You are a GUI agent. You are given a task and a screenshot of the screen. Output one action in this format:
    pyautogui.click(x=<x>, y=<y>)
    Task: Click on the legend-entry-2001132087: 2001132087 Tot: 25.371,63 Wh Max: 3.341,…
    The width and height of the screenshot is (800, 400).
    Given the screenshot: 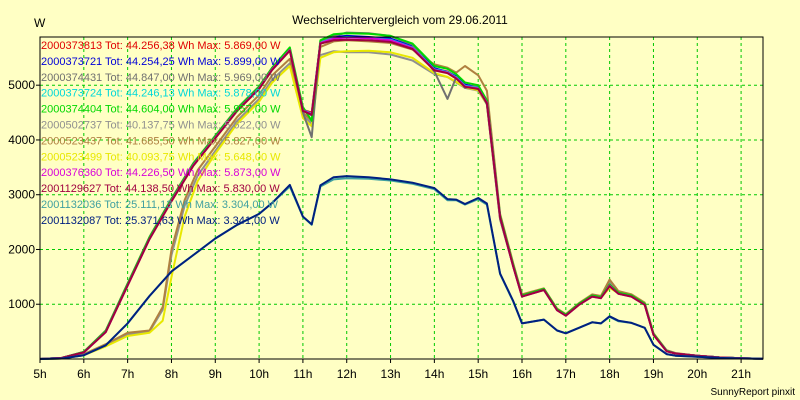 What is the action you would take?
    pyautogui.click(x=160, y=221)
    